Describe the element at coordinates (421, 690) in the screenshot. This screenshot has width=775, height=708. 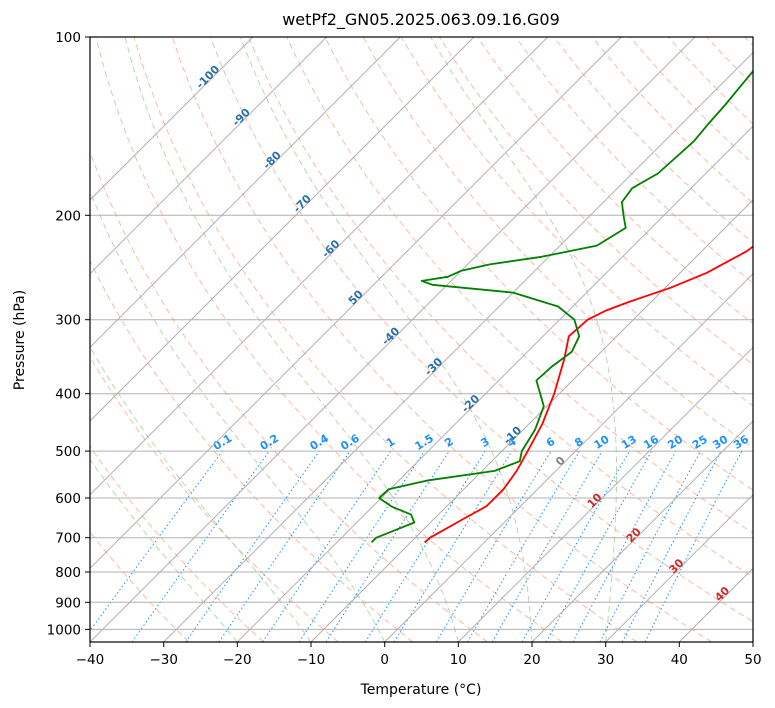
I see `x-axis-label: Temperature (°C)` at that location.